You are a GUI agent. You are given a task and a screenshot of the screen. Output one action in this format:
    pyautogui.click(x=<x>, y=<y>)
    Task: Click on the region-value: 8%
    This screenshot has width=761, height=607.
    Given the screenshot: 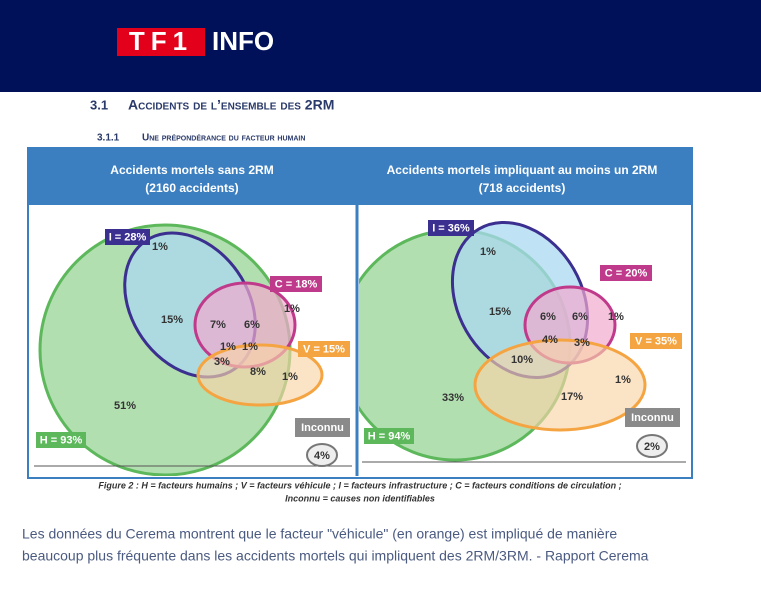 What is the action you would take?
    pyautogui.click(x=258, y=372)
    